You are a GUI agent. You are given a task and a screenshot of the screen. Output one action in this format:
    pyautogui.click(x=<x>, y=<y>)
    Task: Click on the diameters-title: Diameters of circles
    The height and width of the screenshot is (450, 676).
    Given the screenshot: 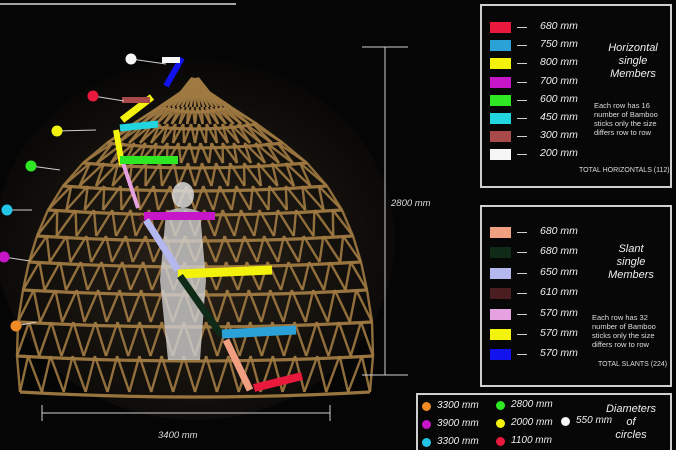 What is the action you would take?
    pyautogui.click(x=631, y=422)
    